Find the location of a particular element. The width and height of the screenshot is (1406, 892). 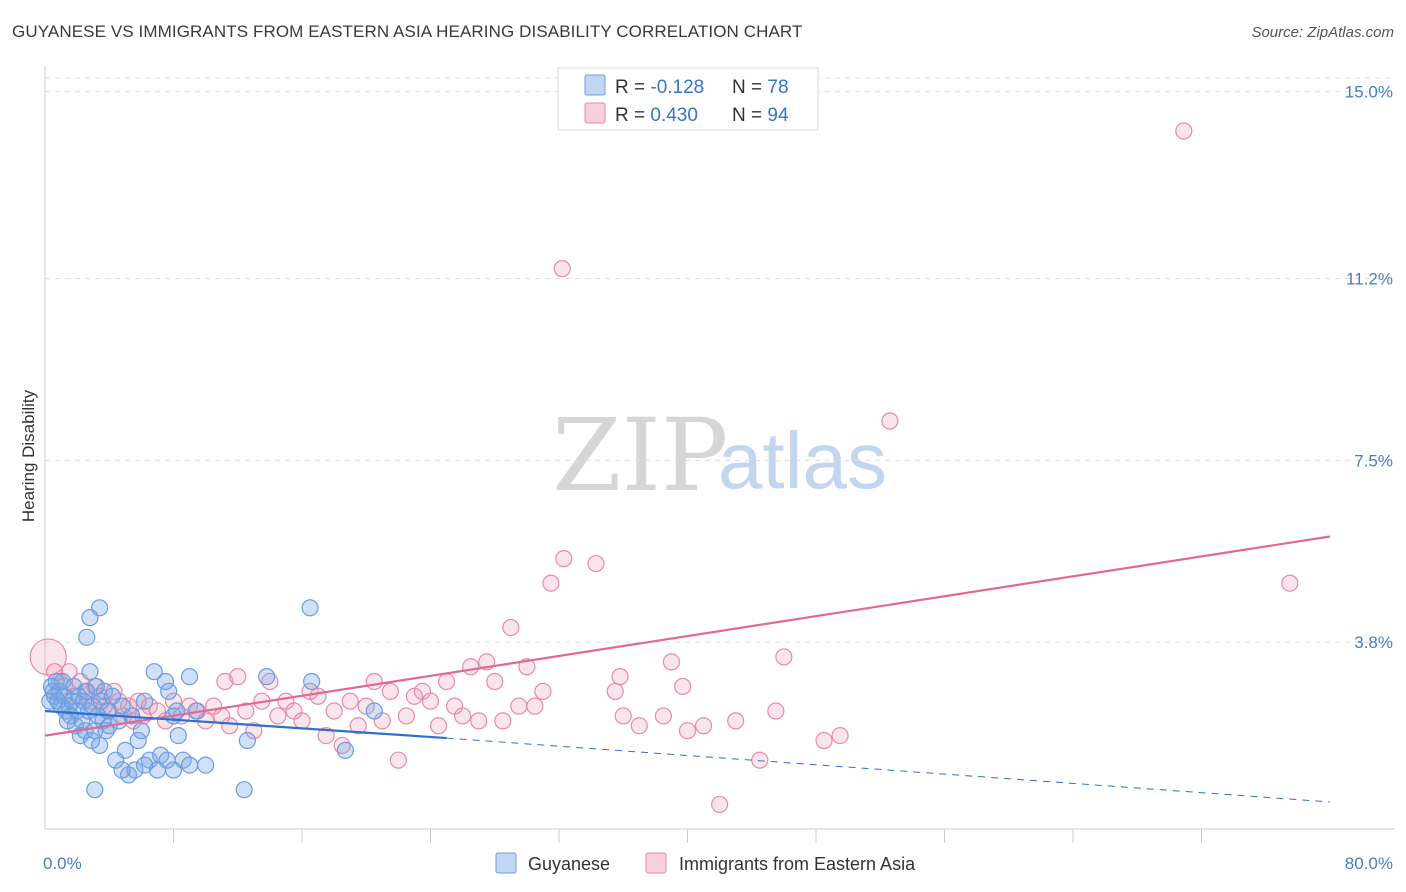

legend-box is located at coordinates (688, 99).